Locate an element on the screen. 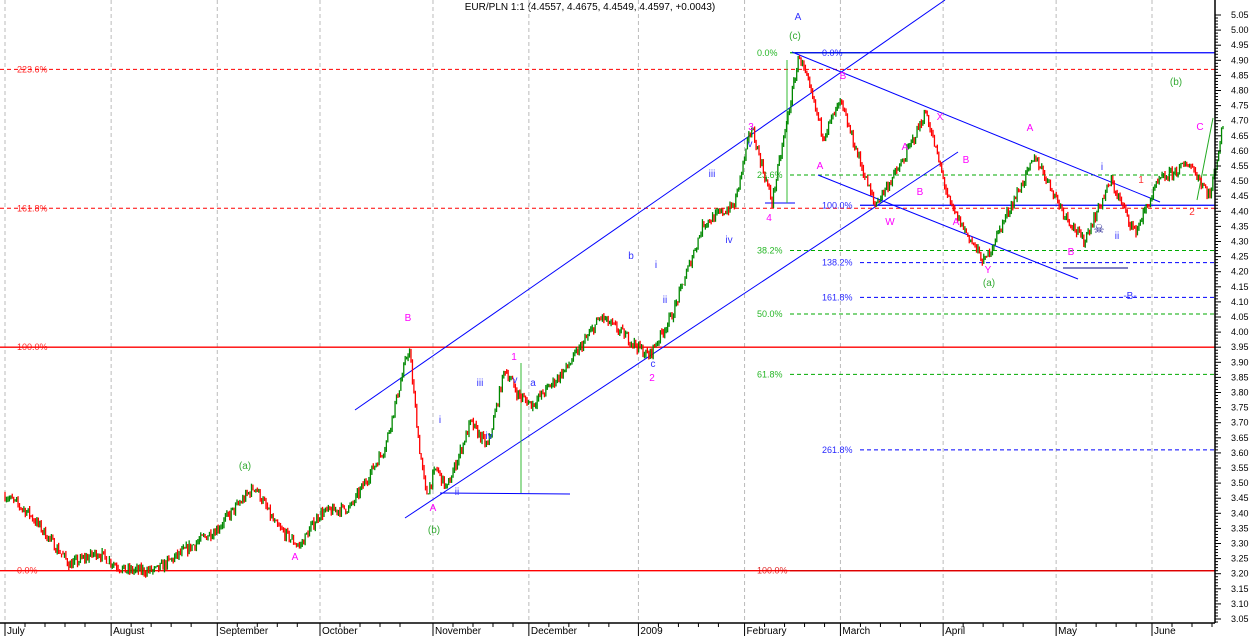 This screenshot has width=1250, height=636. y-tick-label: 3.85 is located at coordinates (1240, 377).